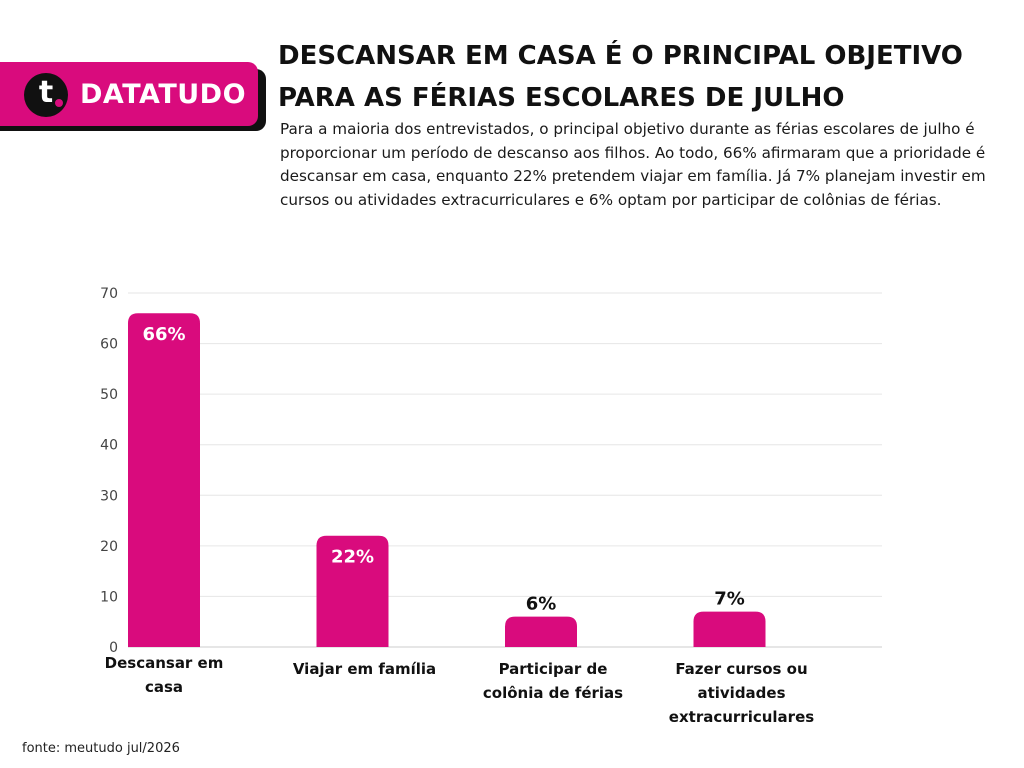 This screenshot has height=768, width=1024. I want to click on brand-logo-dot, so click(59, 103).